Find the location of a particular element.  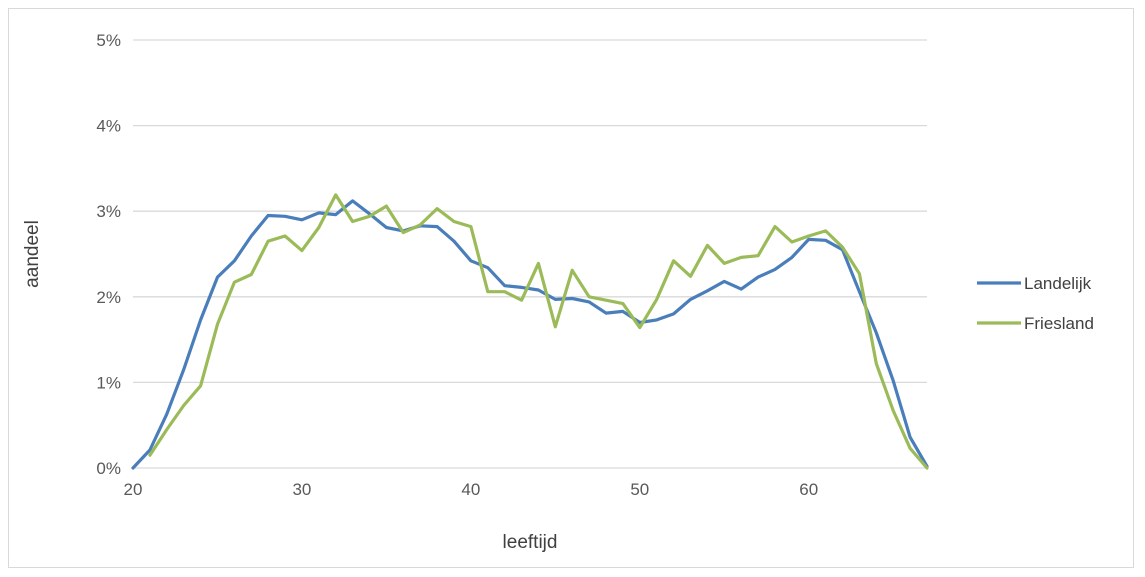

y-tick-labels: 0% 1% 2% 3% 4% 5% is located at coordinates (108, 254).